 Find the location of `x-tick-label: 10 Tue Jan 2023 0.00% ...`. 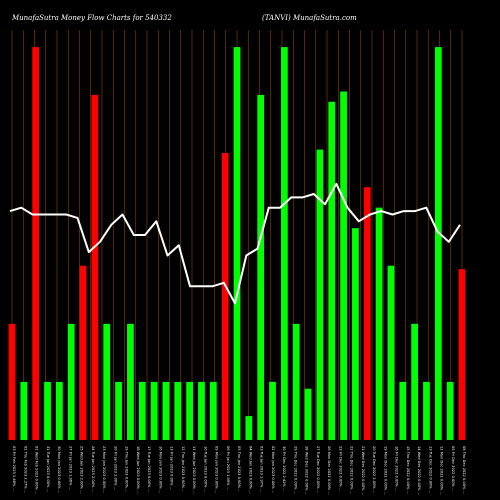

x-tick-label: 10 Tue Jan 2023 0.00% ... is located at coordinates (205, 469).